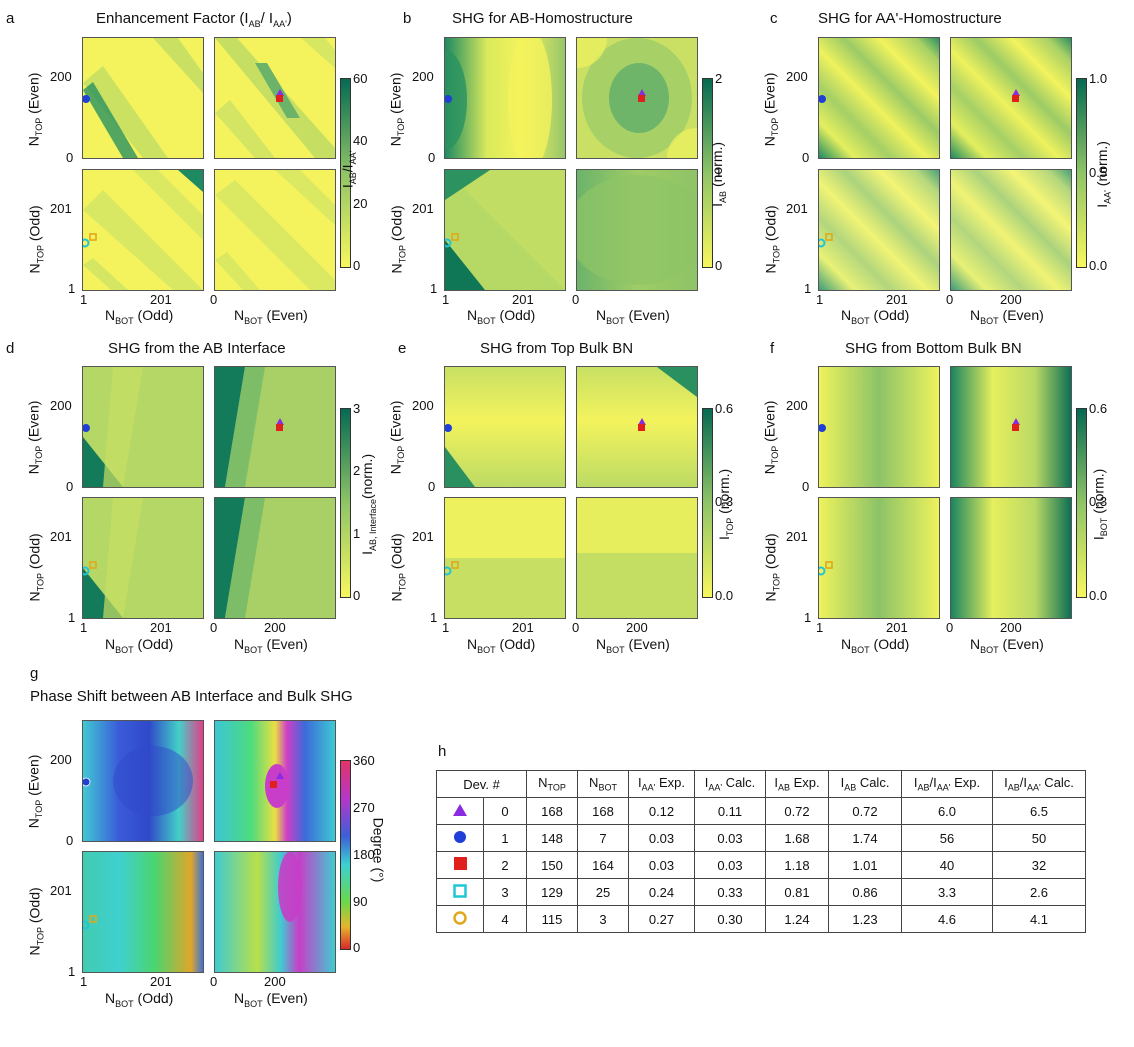  I want to click on panel-a-title: Enhancement Factor (IAB/ IAA'), so click(194, 19).